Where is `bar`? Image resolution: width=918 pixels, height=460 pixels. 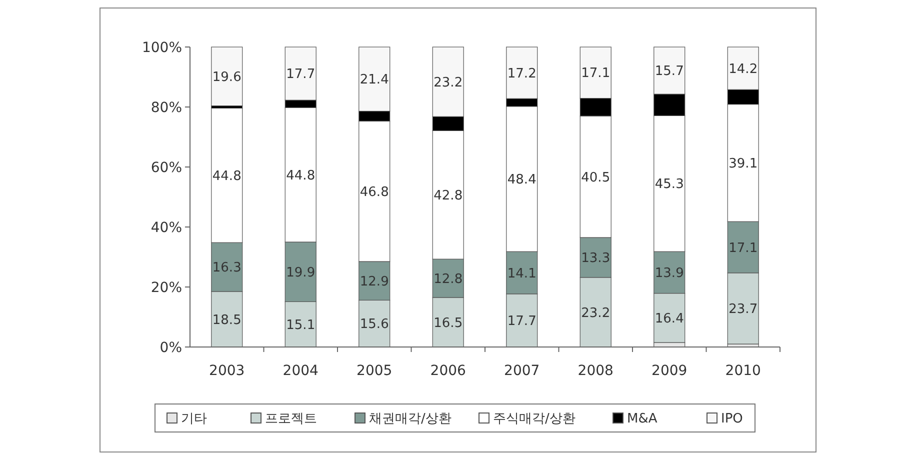
bar is located at coordinates (227, 76).